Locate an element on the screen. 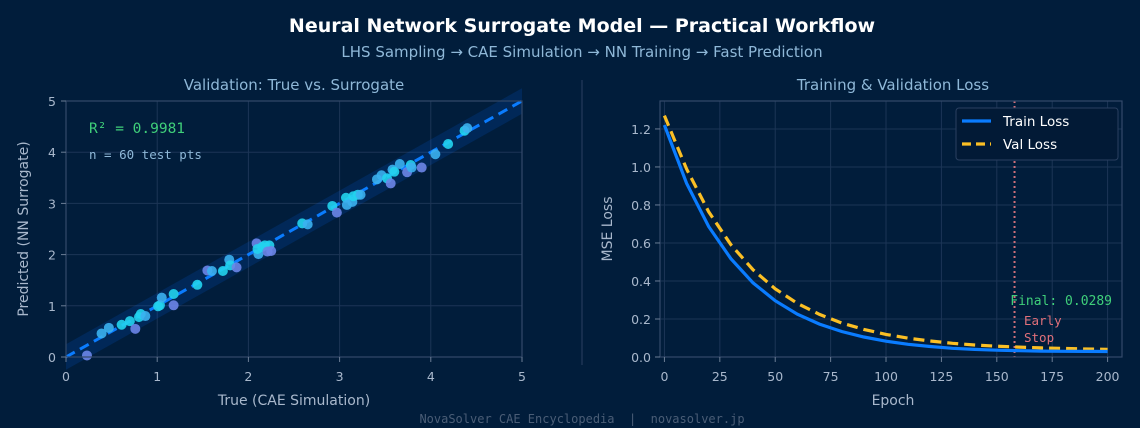 This screenshot has height=428, width=1140. x-tick-label: 175 is located at coordinates (1052, 376).